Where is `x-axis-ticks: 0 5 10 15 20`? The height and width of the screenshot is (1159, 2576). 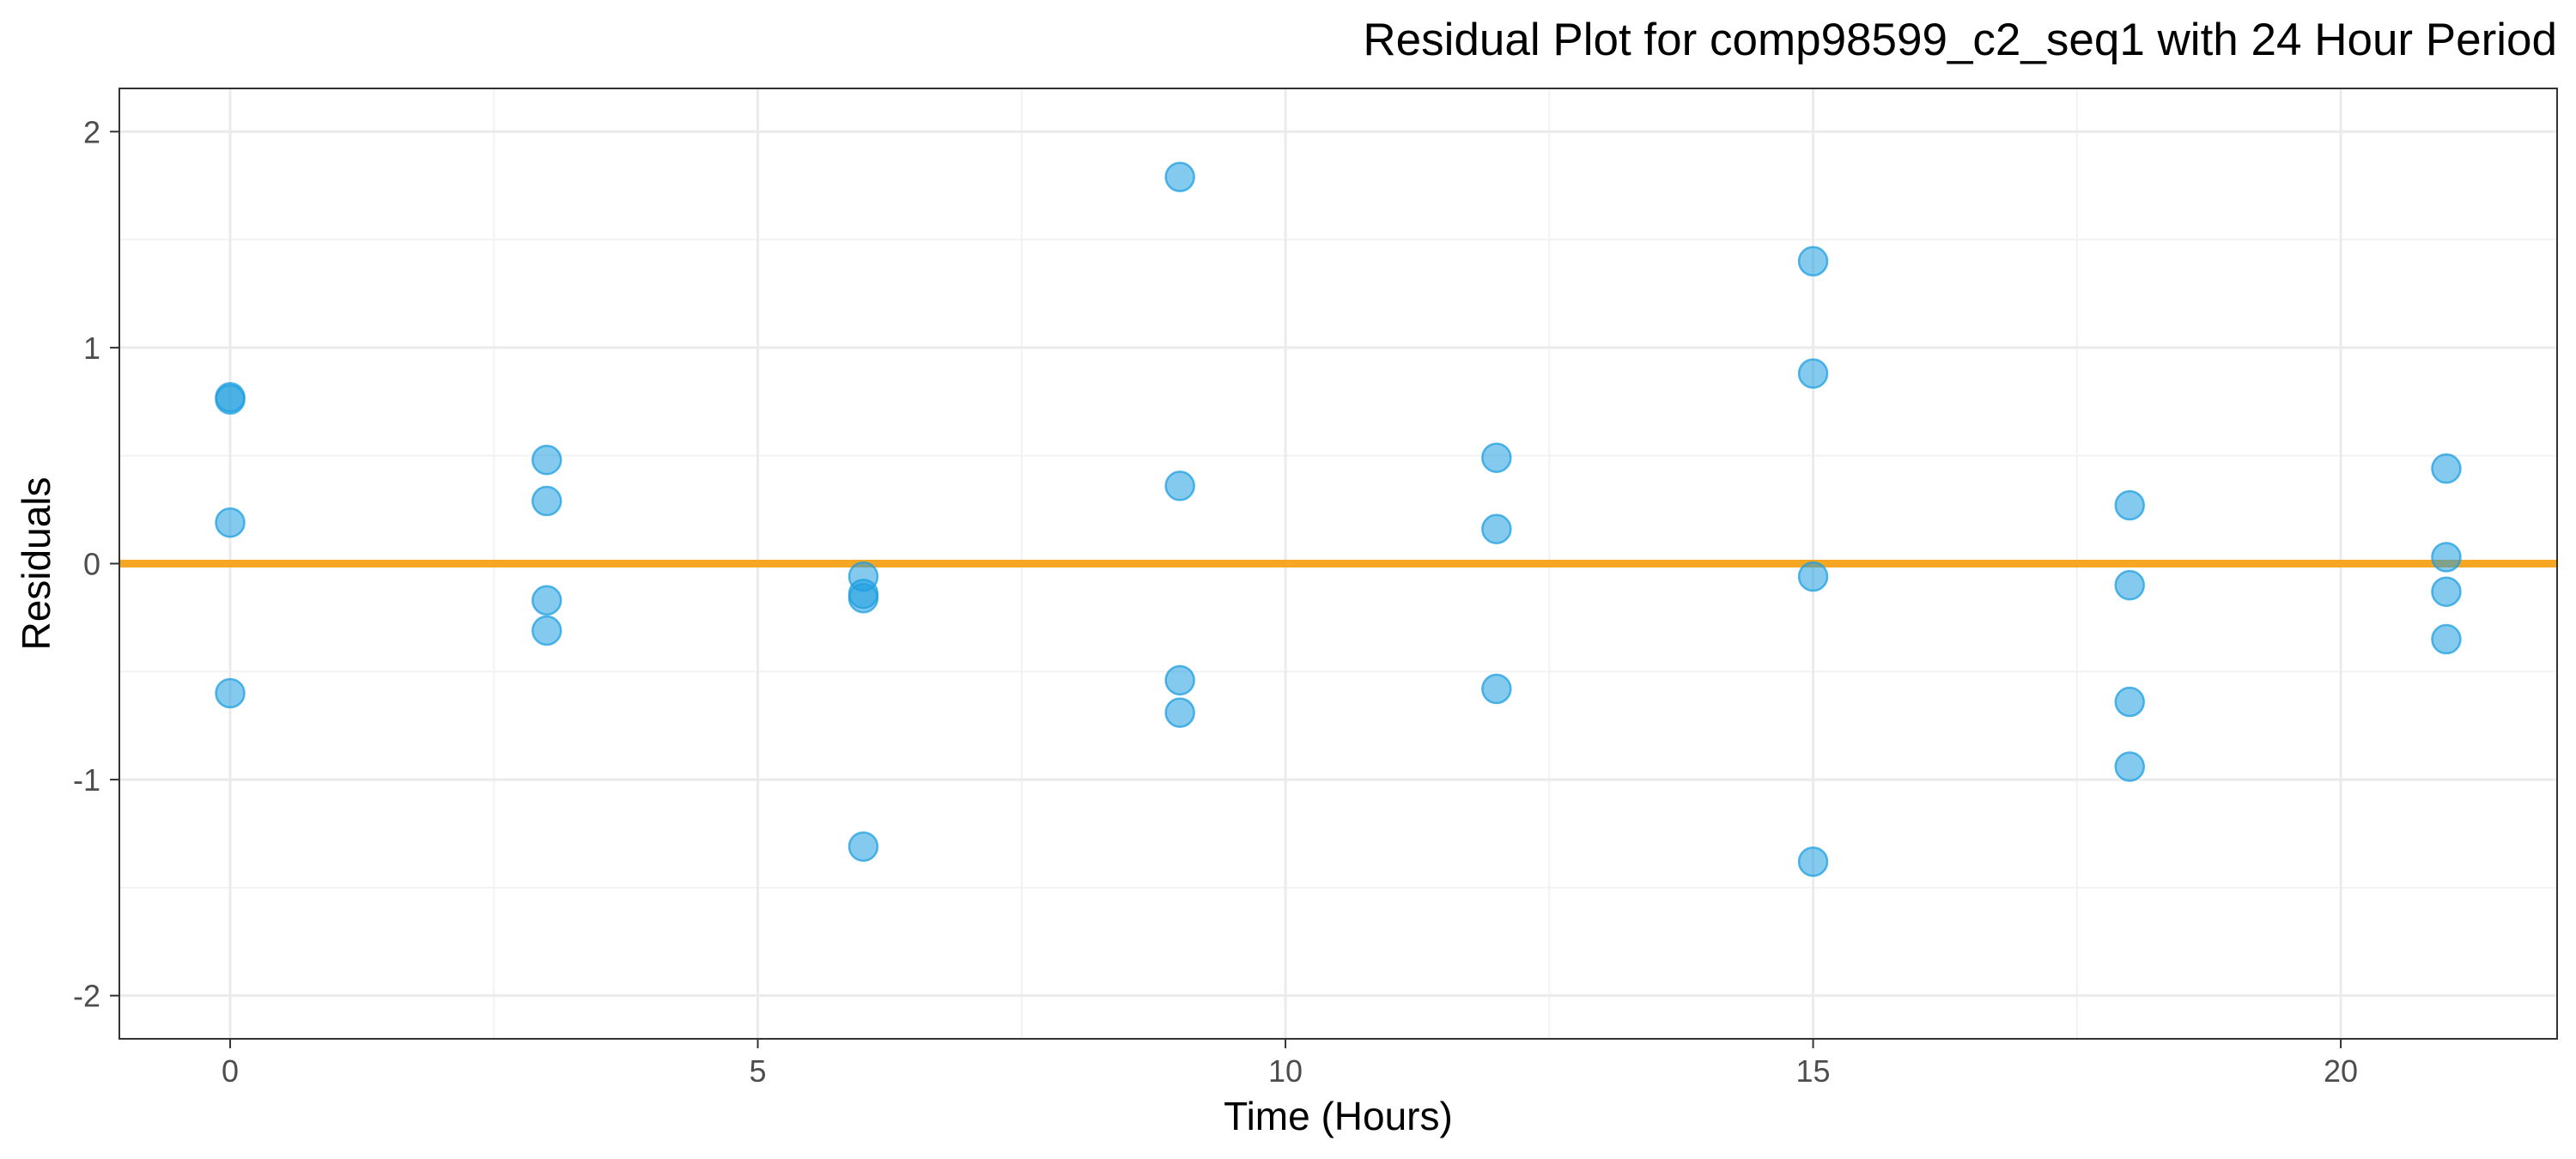
x-axis-ticks: 0 5 10 15 20 is located at coordinates (1290, 1064).